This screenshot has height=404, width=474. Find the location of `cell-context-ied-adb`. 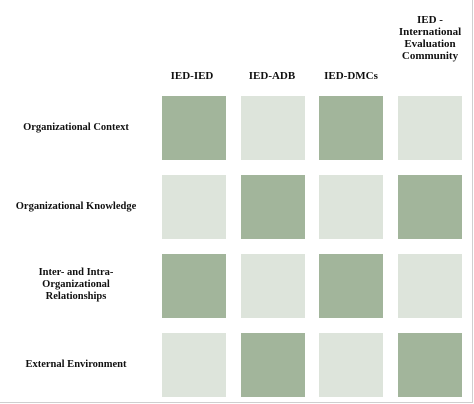

cell-context-ied-adb is located at coordinates (273, 128).